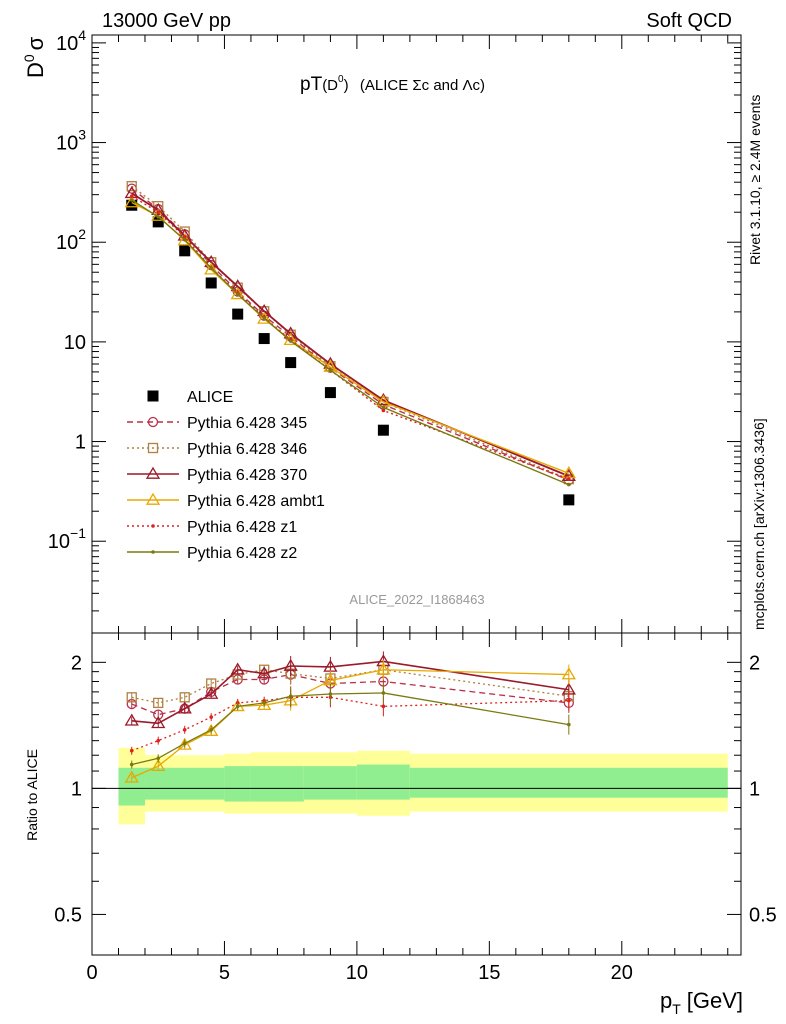 This screenshot has height=1024, width=786. Describe the element at coordinates (75, 343) in the screenshot. I see `main-y-tick-label: 10` at that location.